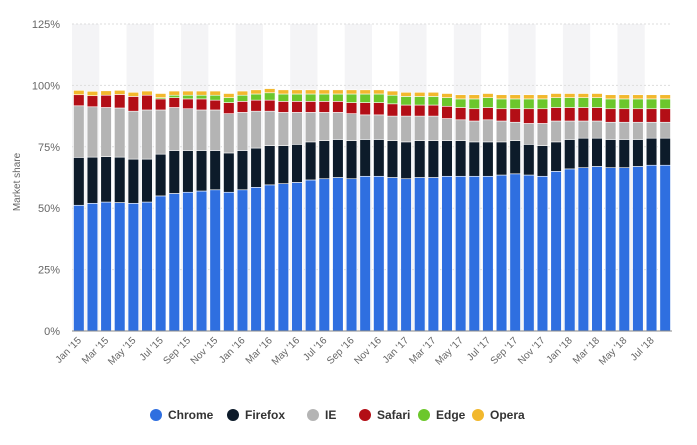 The width and height of the screenshot is (697, 445). What do you see at coordinates (498, 415) in the screenshot?
I see `legend-item-opera: Opera` at bounding box center [498, 415].